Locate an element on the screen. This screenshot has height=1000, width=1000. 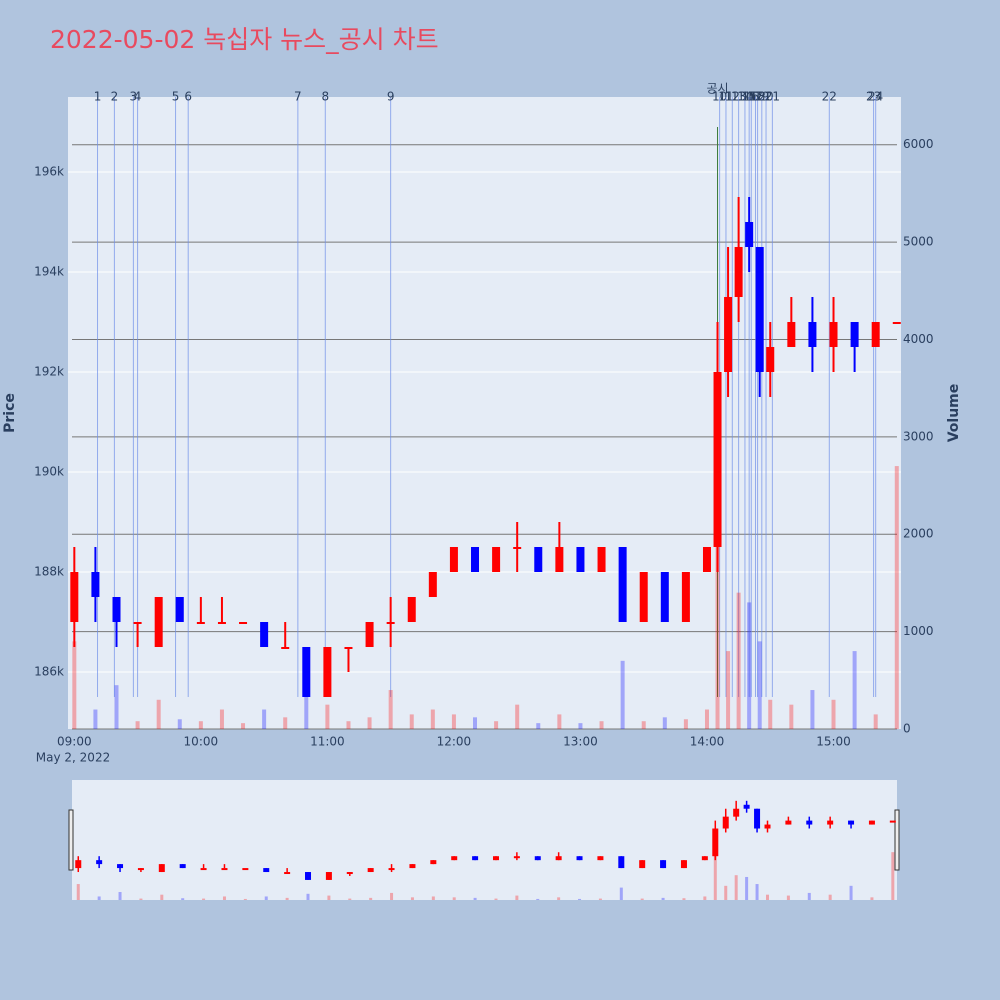
range-slider is located at coordinates (484, 840).